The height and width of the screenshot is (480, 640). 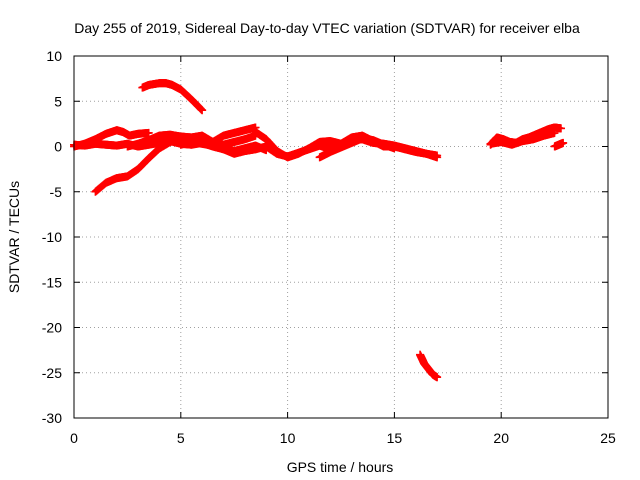 What do you see at coordinates (56, 192) in the screenshot?
I see `y-tick-label: -5` at bounding box center [56, 192].